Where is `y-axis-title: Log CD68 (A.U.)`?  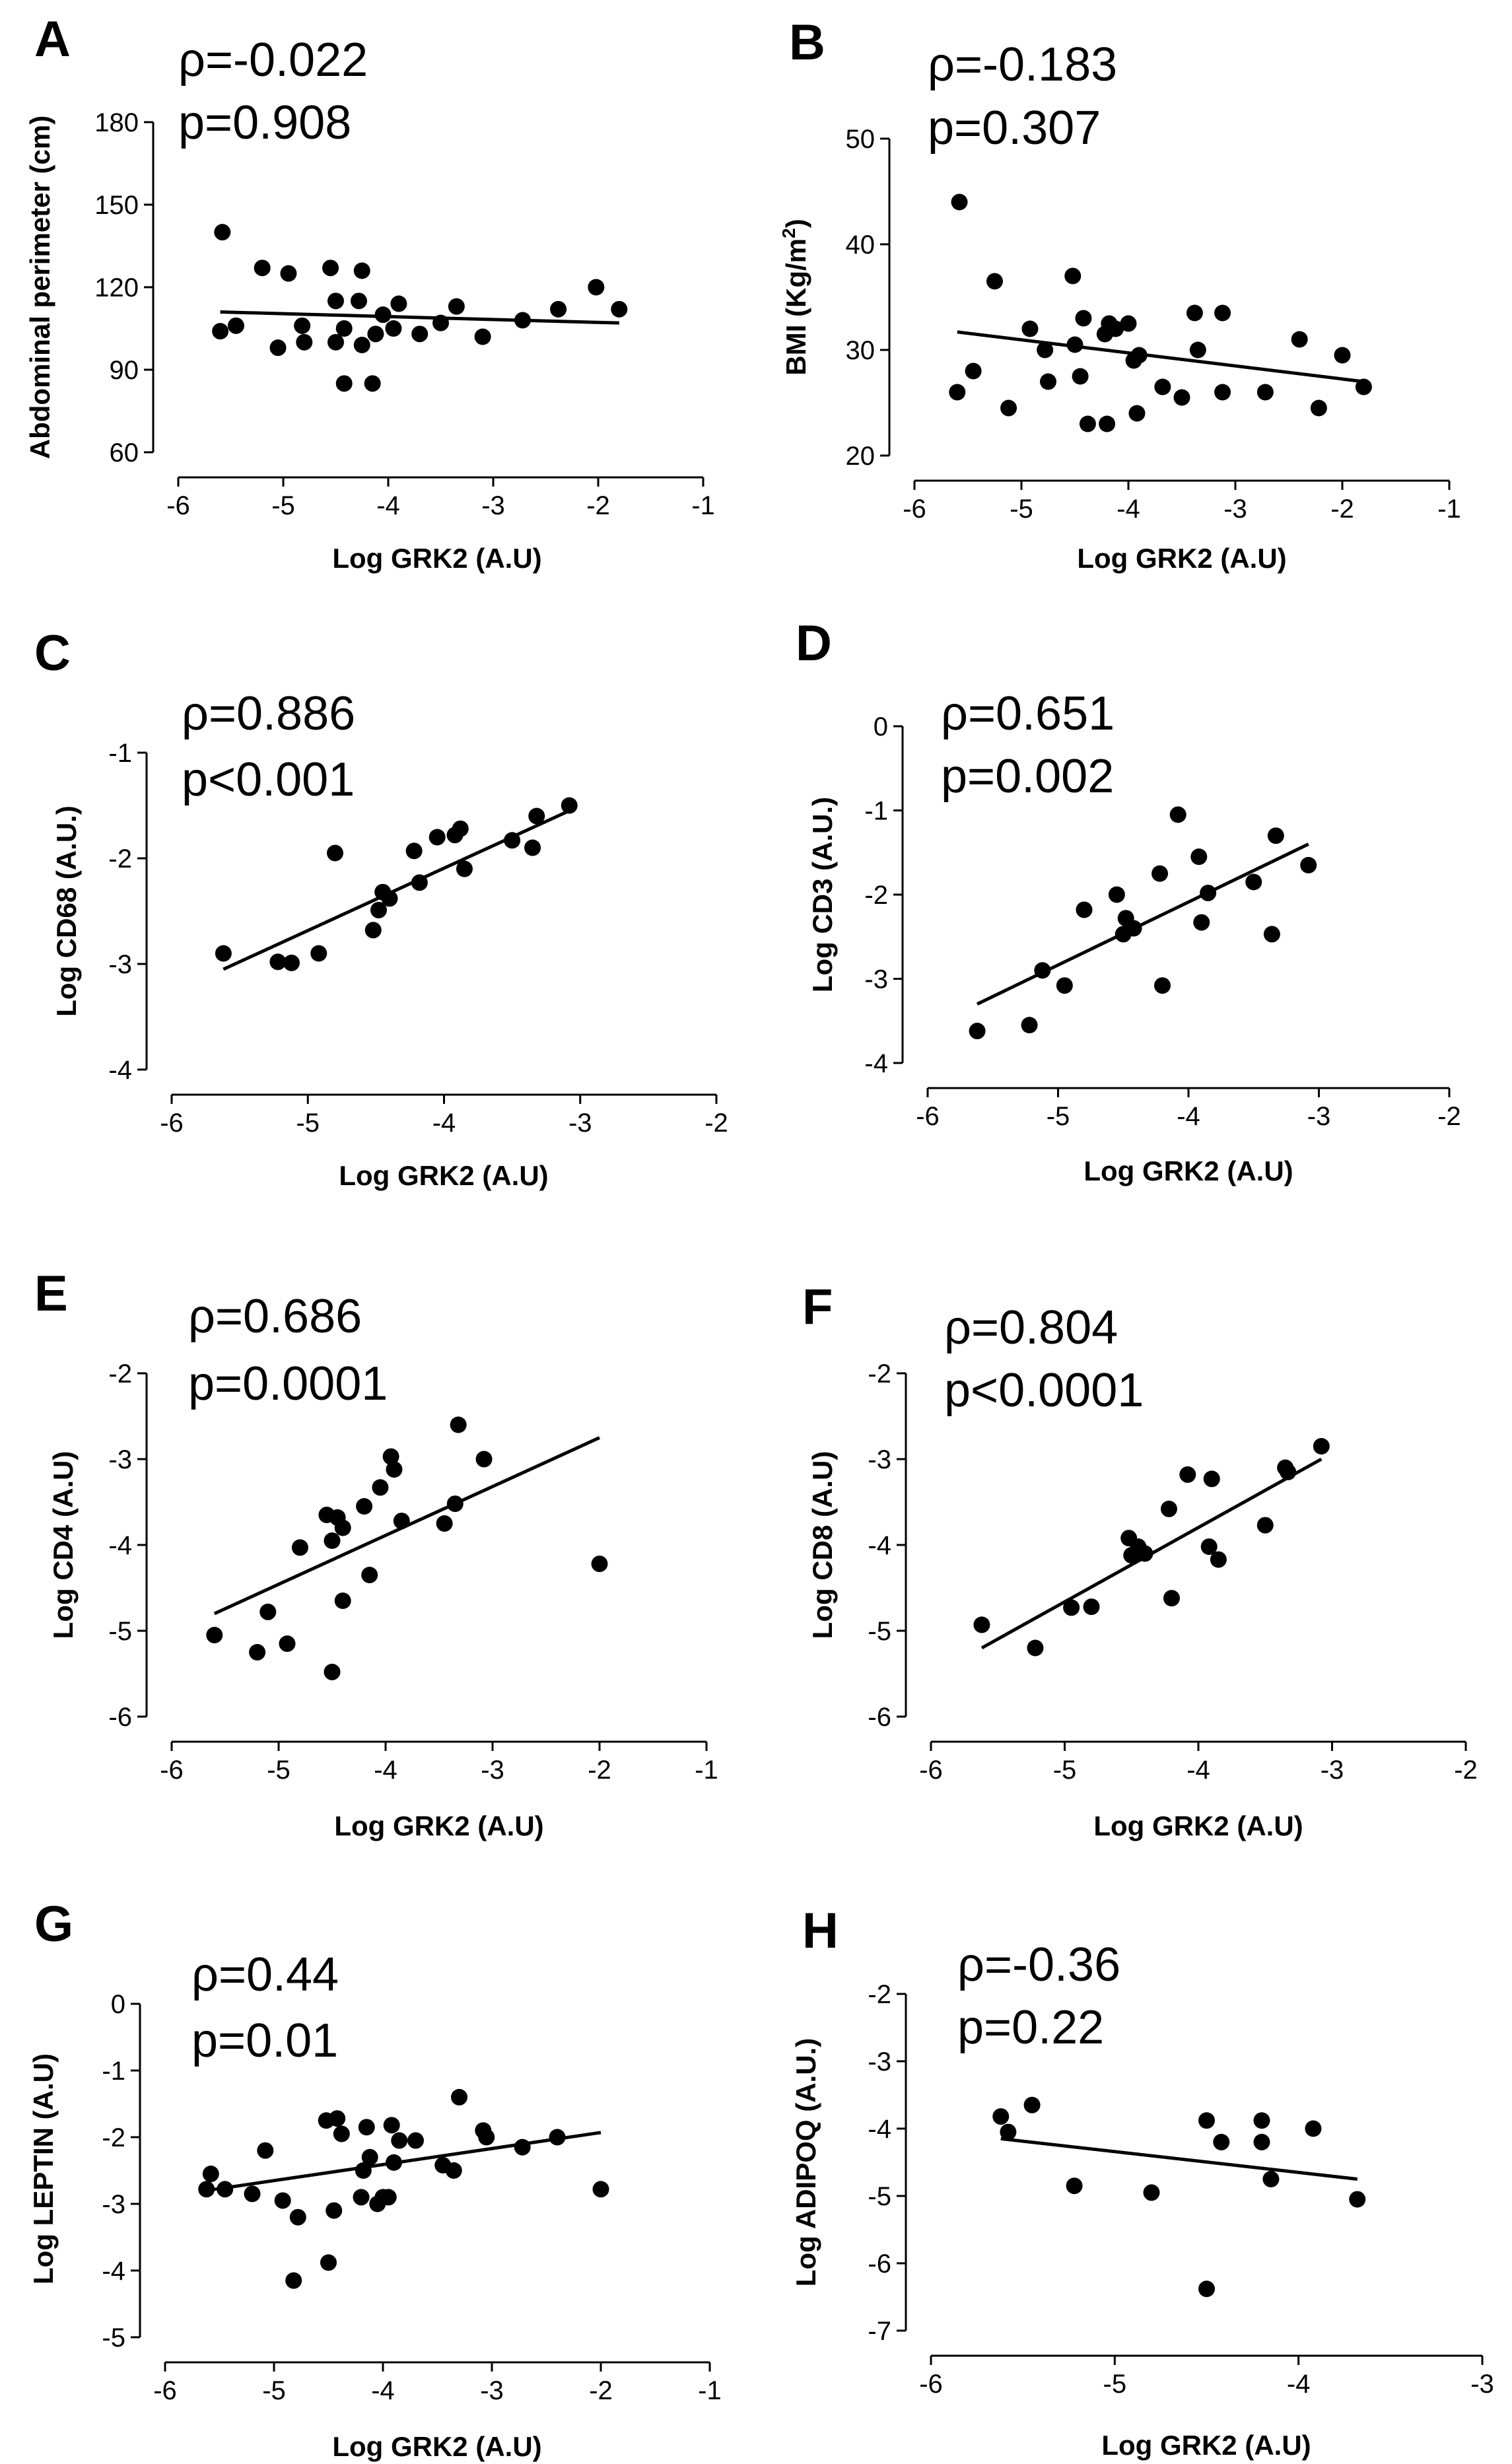
y-axis-title: Log CD68 (A.U.) is located at coordinates (66, 911).